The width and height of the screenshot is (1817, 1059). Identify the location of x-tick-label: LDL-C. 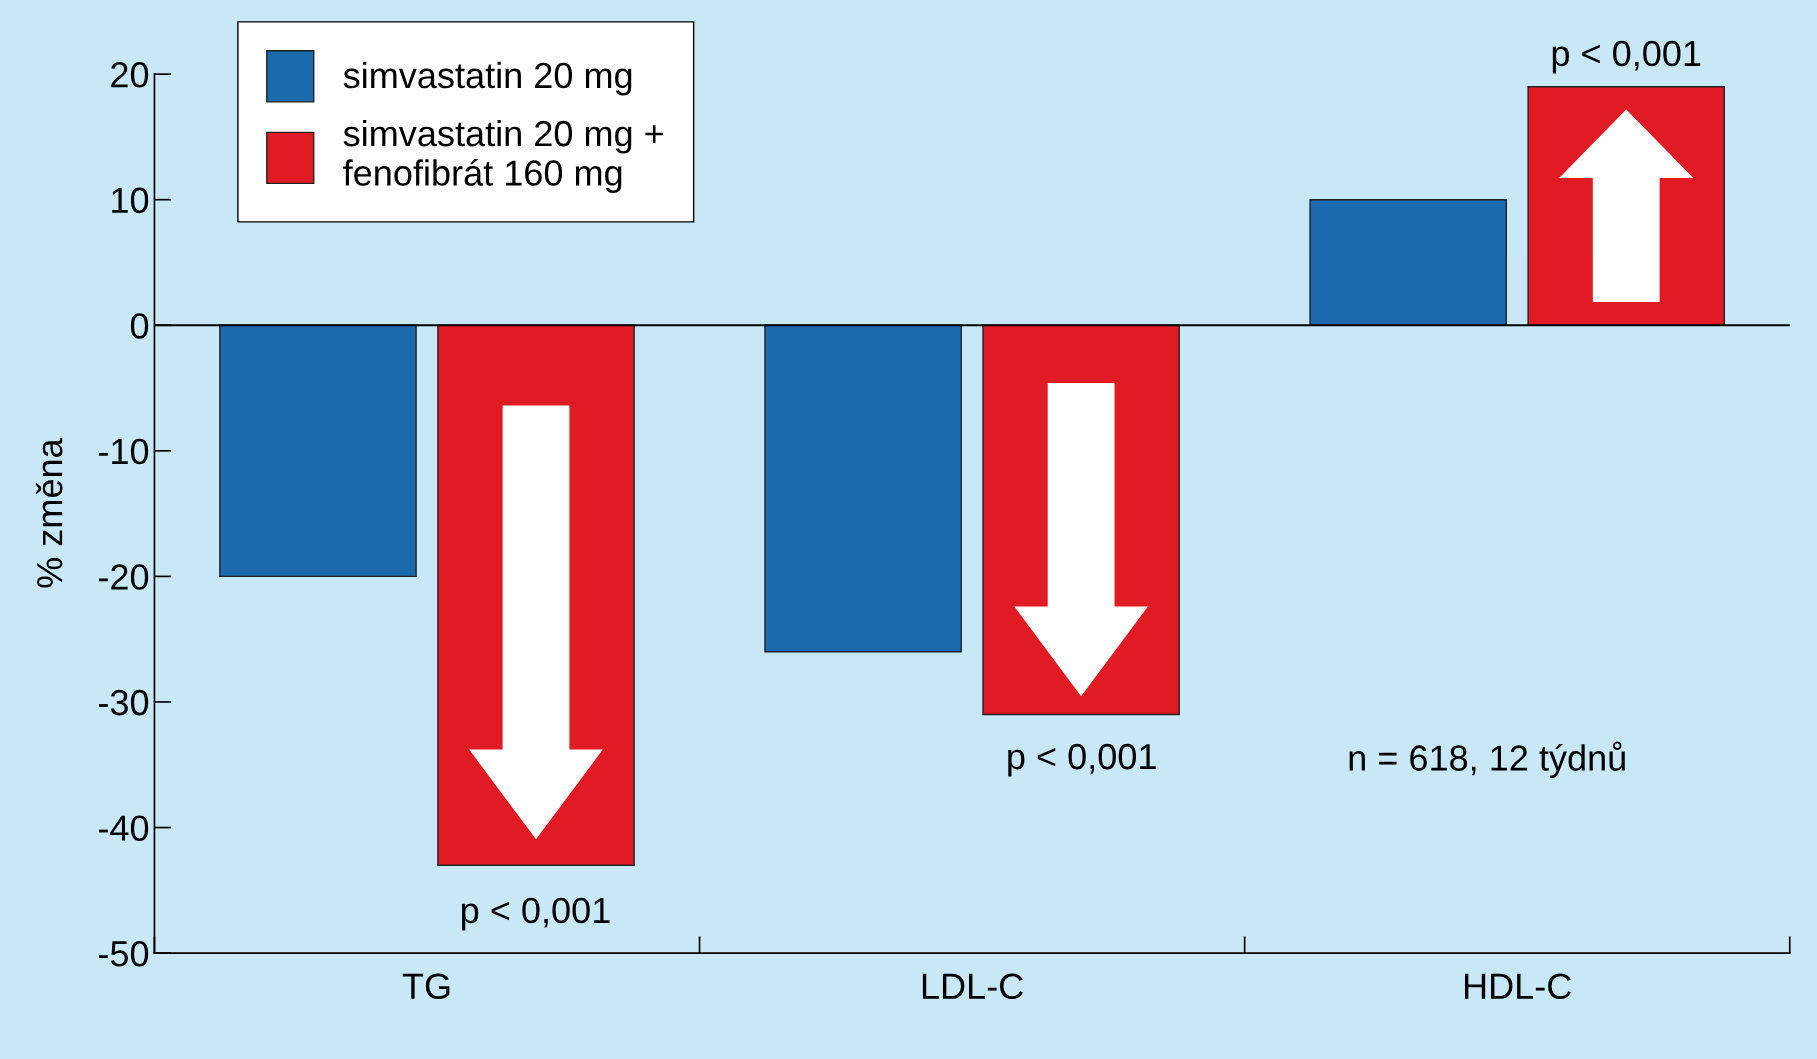
(972, 986).